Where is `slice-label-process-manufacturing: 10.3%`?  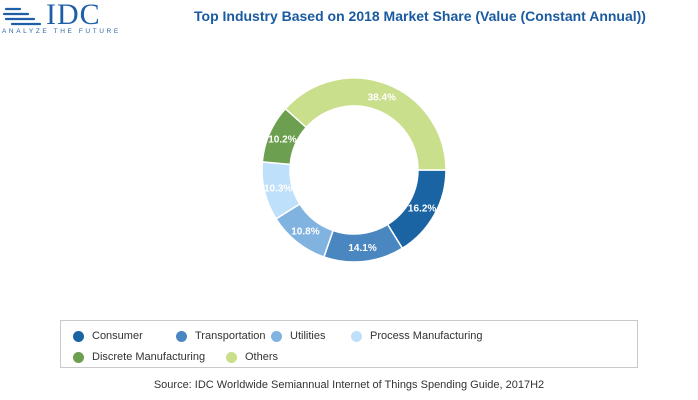
slice-label-process-manufacturing: 10.3% is located at coordinates (278, 189).